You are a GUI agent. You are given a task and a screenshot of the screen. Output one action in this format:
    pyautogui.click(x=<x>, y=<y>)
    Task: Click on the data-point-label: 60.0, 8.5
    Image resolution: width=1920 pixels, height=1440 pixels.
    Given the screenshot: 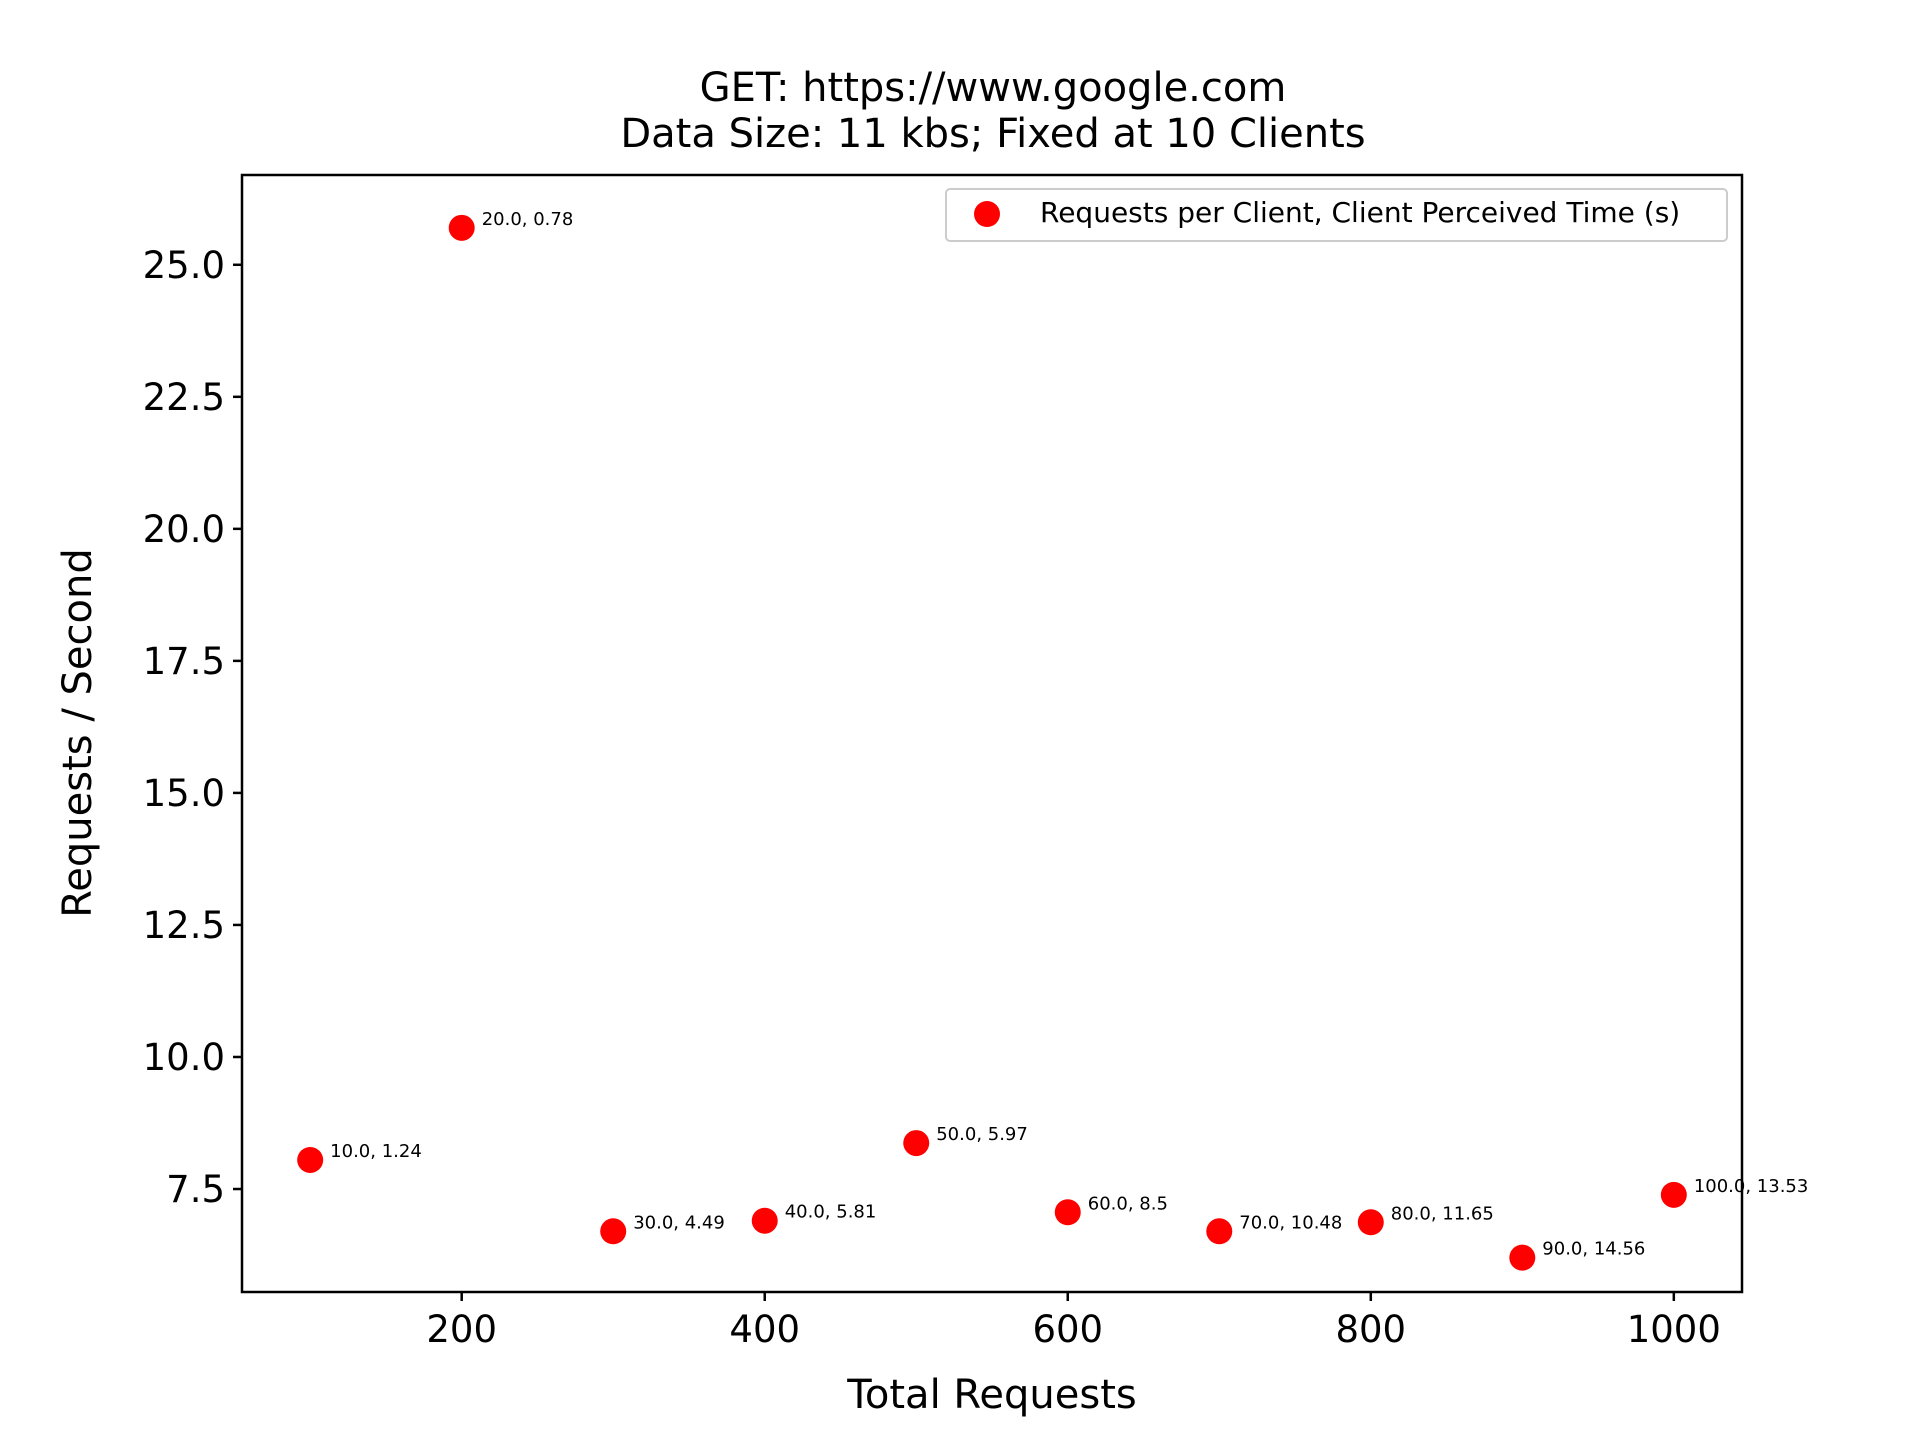 What is the action you would take?
    pyautogui.click(x=1128, y=1203)
    